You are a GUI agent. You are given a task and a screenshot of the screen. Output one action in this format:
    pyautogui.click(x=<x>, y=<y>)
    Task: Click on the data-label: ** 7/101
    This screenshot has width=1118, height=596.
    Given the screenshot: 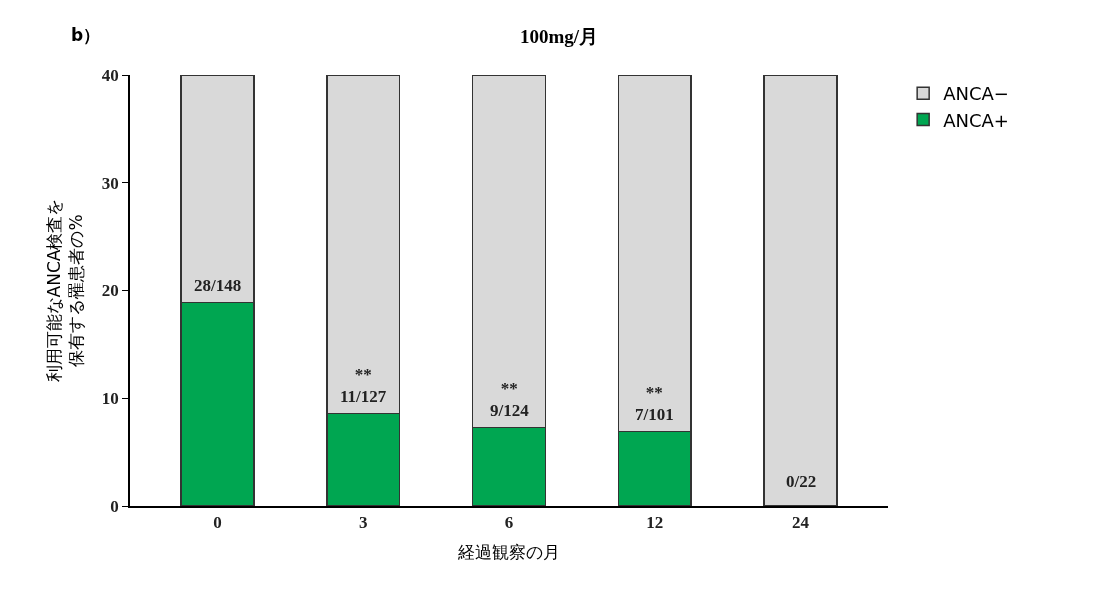 What is the action you would take?
    pyautogui.click(x=654, y=404)
    